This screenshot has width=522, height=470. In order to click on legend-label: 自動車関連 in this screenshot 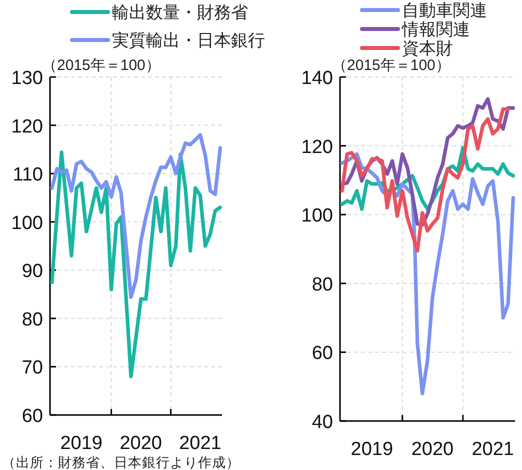, I will do `click(444, 10)`.